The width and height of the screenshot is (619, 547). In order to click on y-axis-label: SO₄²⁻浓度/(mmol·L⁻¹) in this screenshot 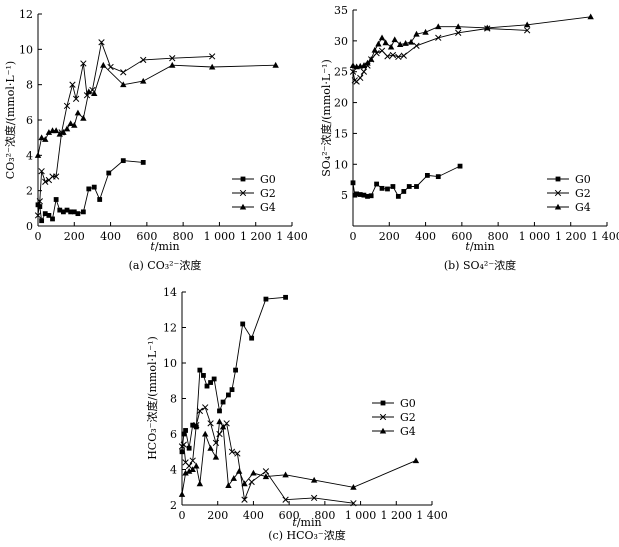, I will do `click(326, 118)`.